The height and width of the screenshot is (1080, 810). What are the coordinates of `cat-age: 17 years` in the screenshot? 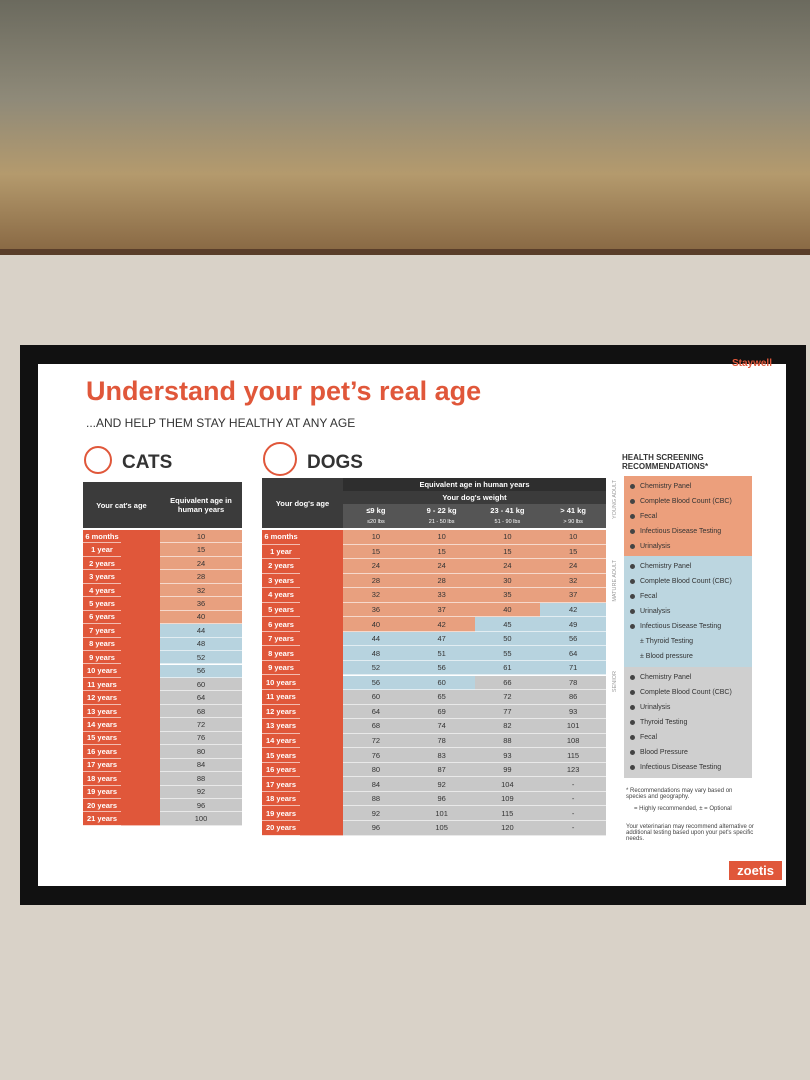 It's located at (102, 766).